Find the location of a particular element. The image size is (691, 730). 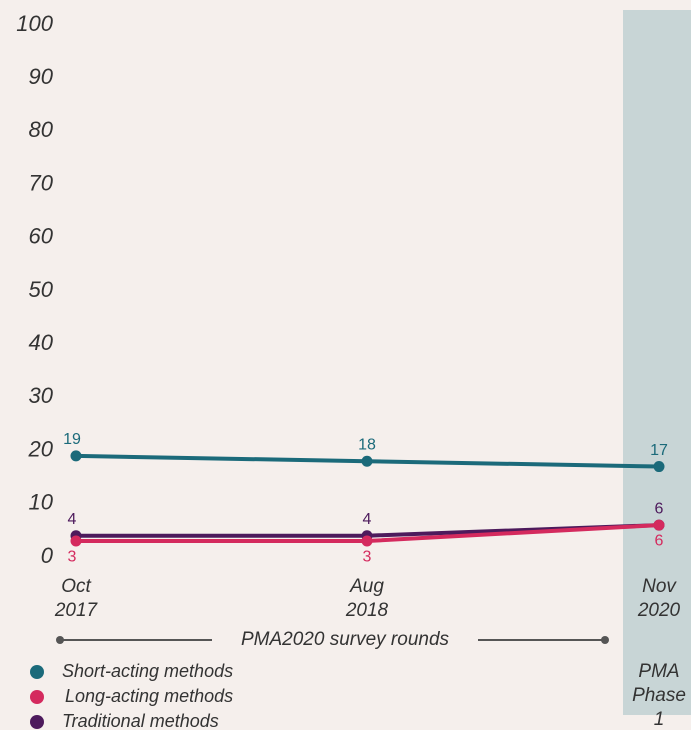

data-label: 19 is located at coordinates (72, 439).